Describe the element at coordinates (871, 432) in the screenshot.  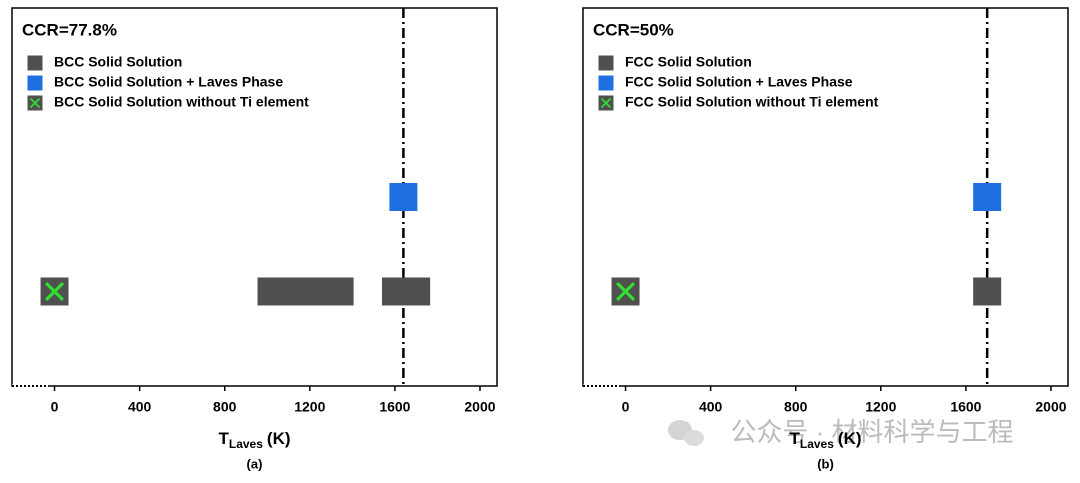
I see `watermark: 公众号 · 材料科学与工程` at that location.